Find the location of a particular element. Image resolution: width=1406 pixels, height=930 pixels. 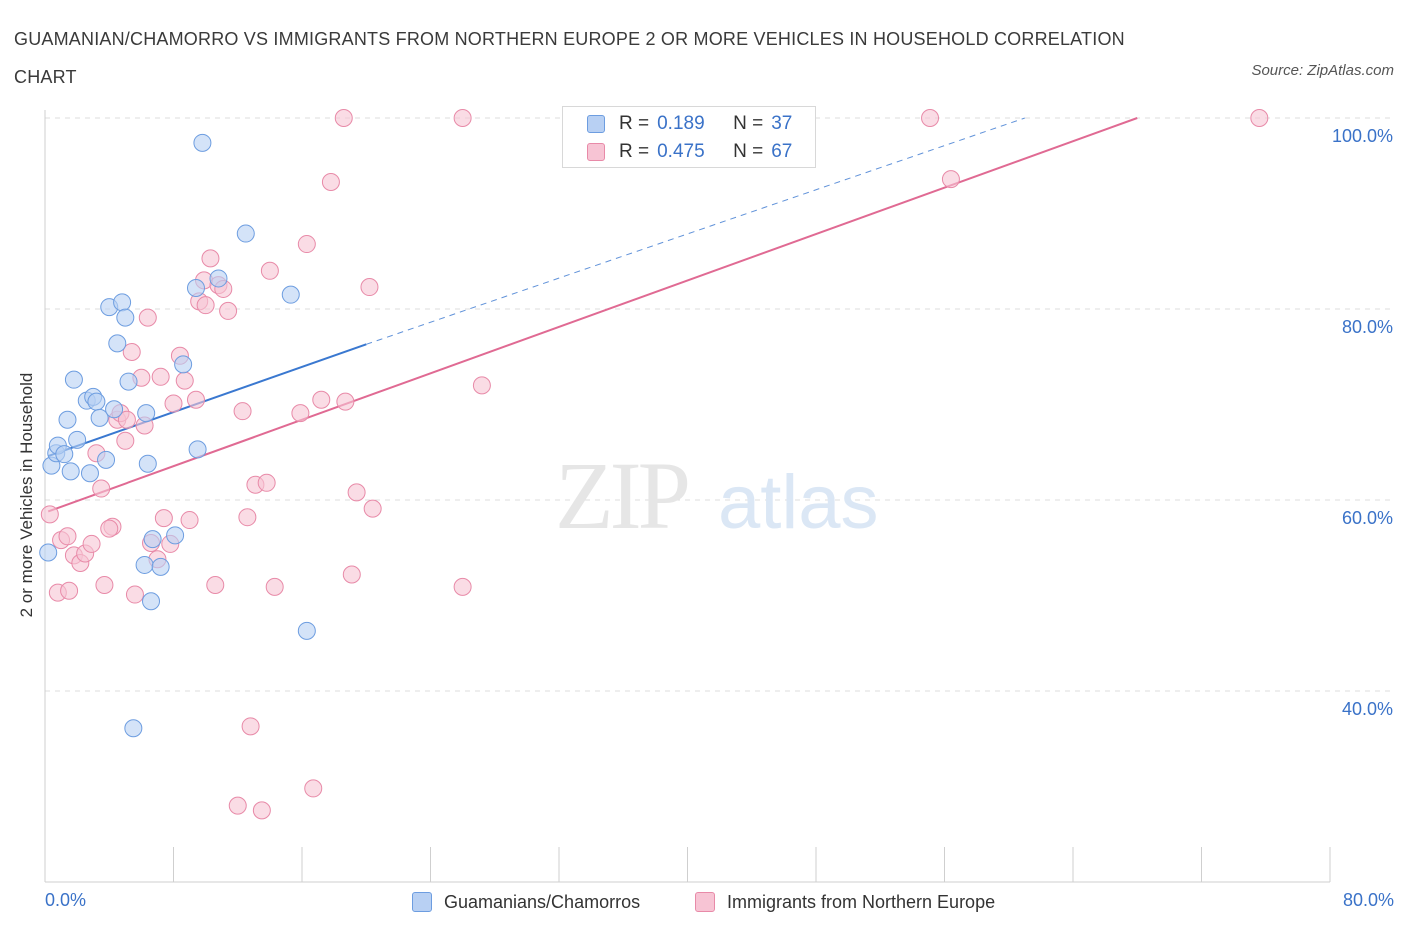

x-tick-label-min: 0.0% is located at coordinates (66, 900).